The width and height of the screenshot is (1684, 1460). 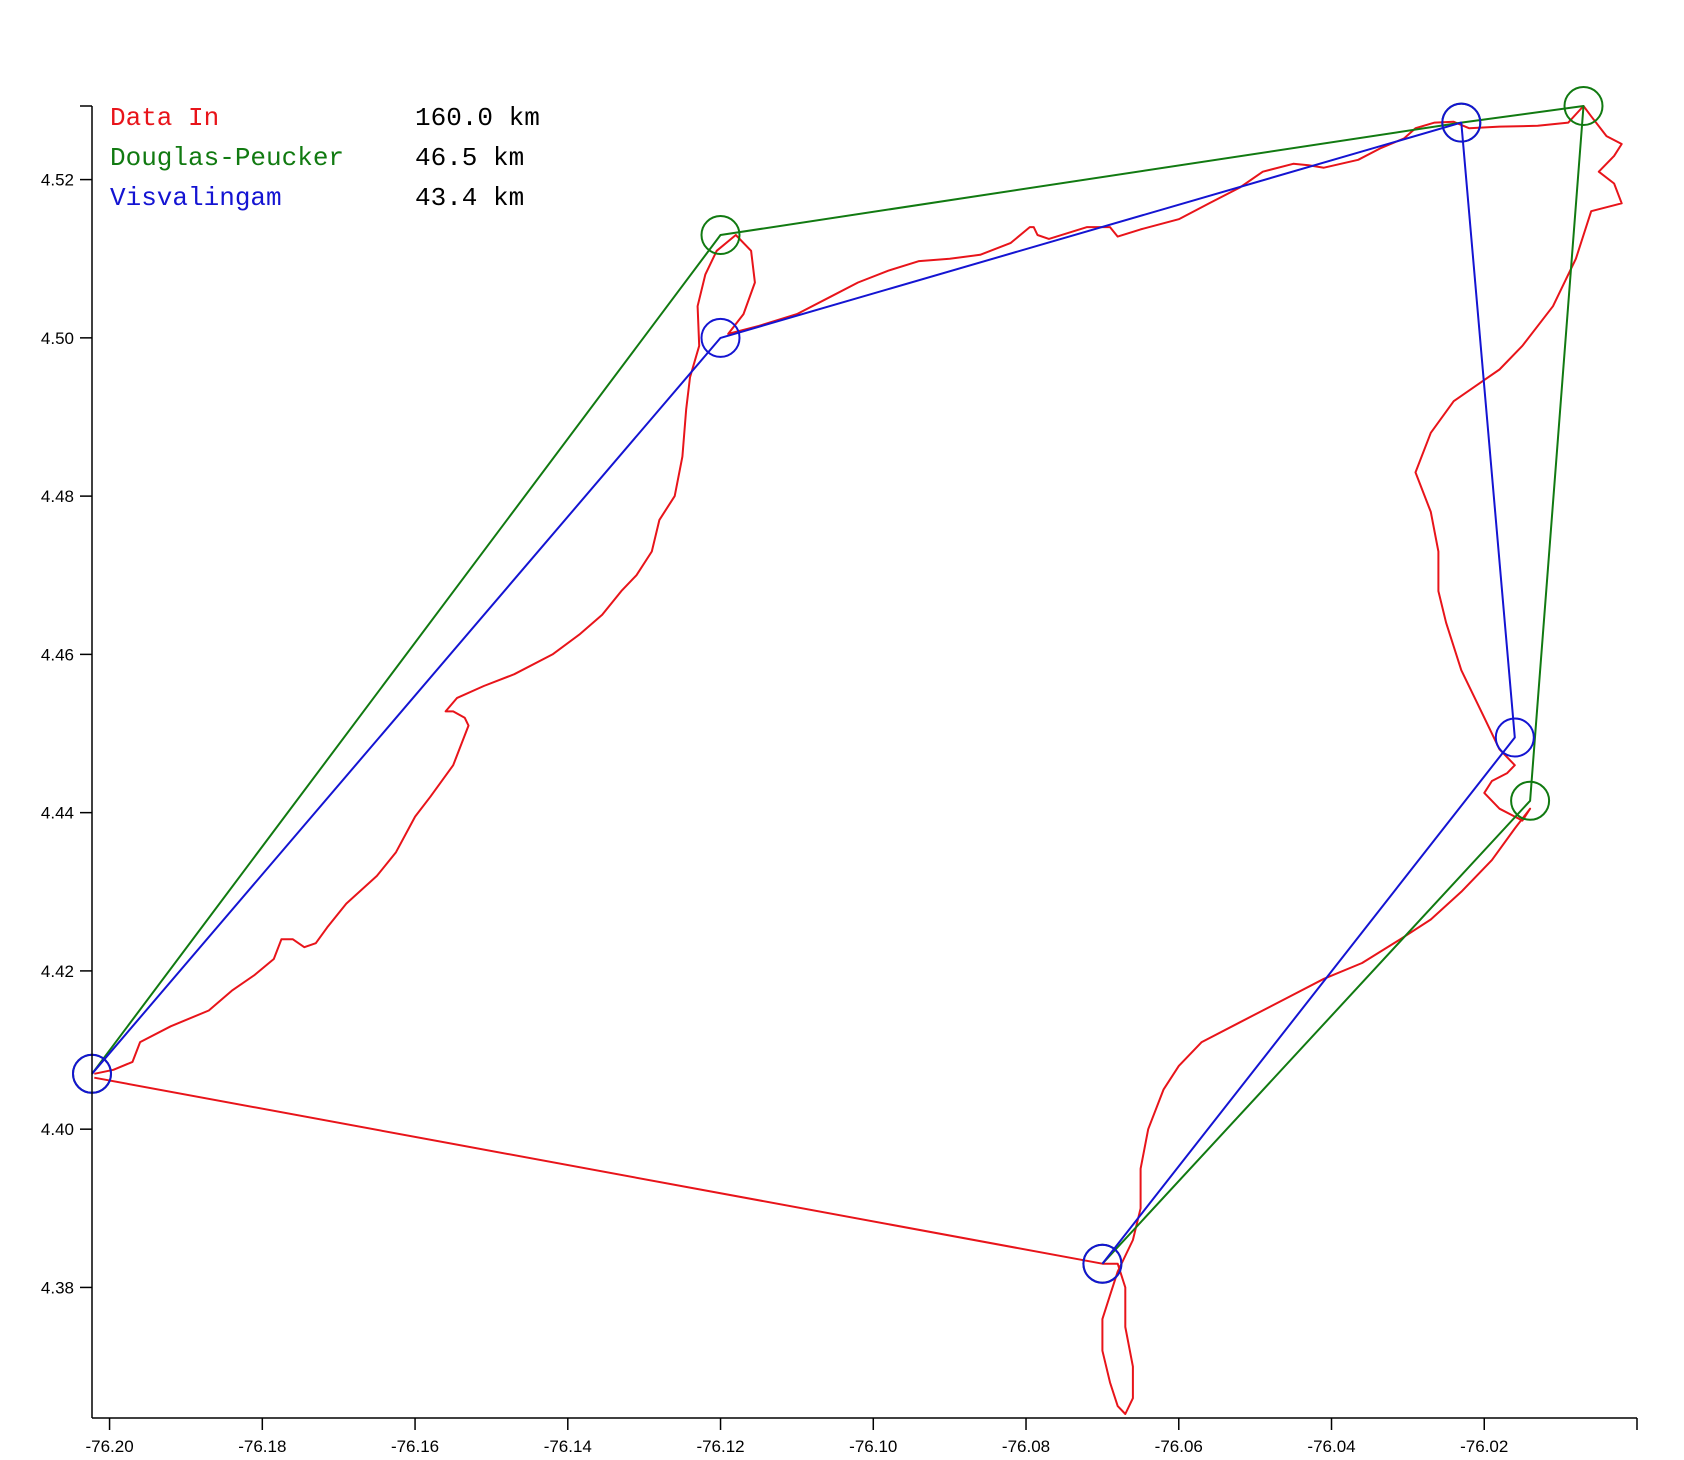 What do you see at coordinates (568, 1446) in the screenshot?
I see `x-tick-label-3: -76.14` at bounding box center [568, 1446].